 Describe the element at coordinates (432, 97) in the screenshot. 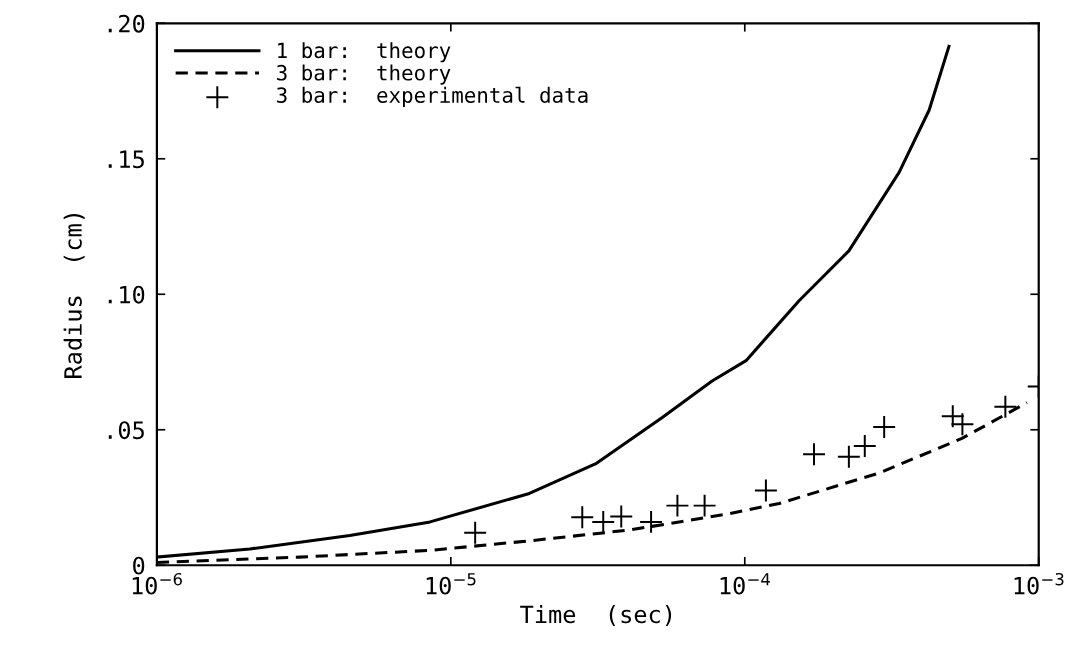

I see `legend-label: 3 bar: experimental data` at that location.